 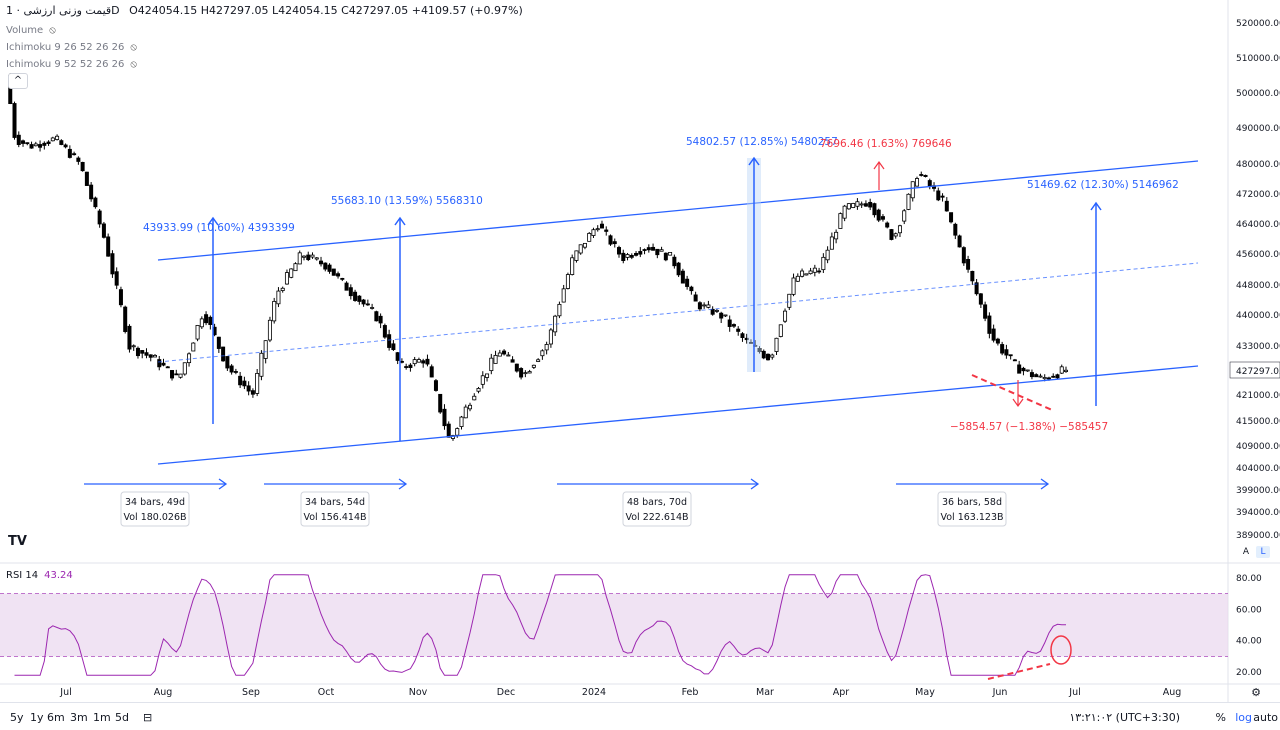 I want to click on range-vol-label: Vol 222.614B, so click(x=656, y=517).